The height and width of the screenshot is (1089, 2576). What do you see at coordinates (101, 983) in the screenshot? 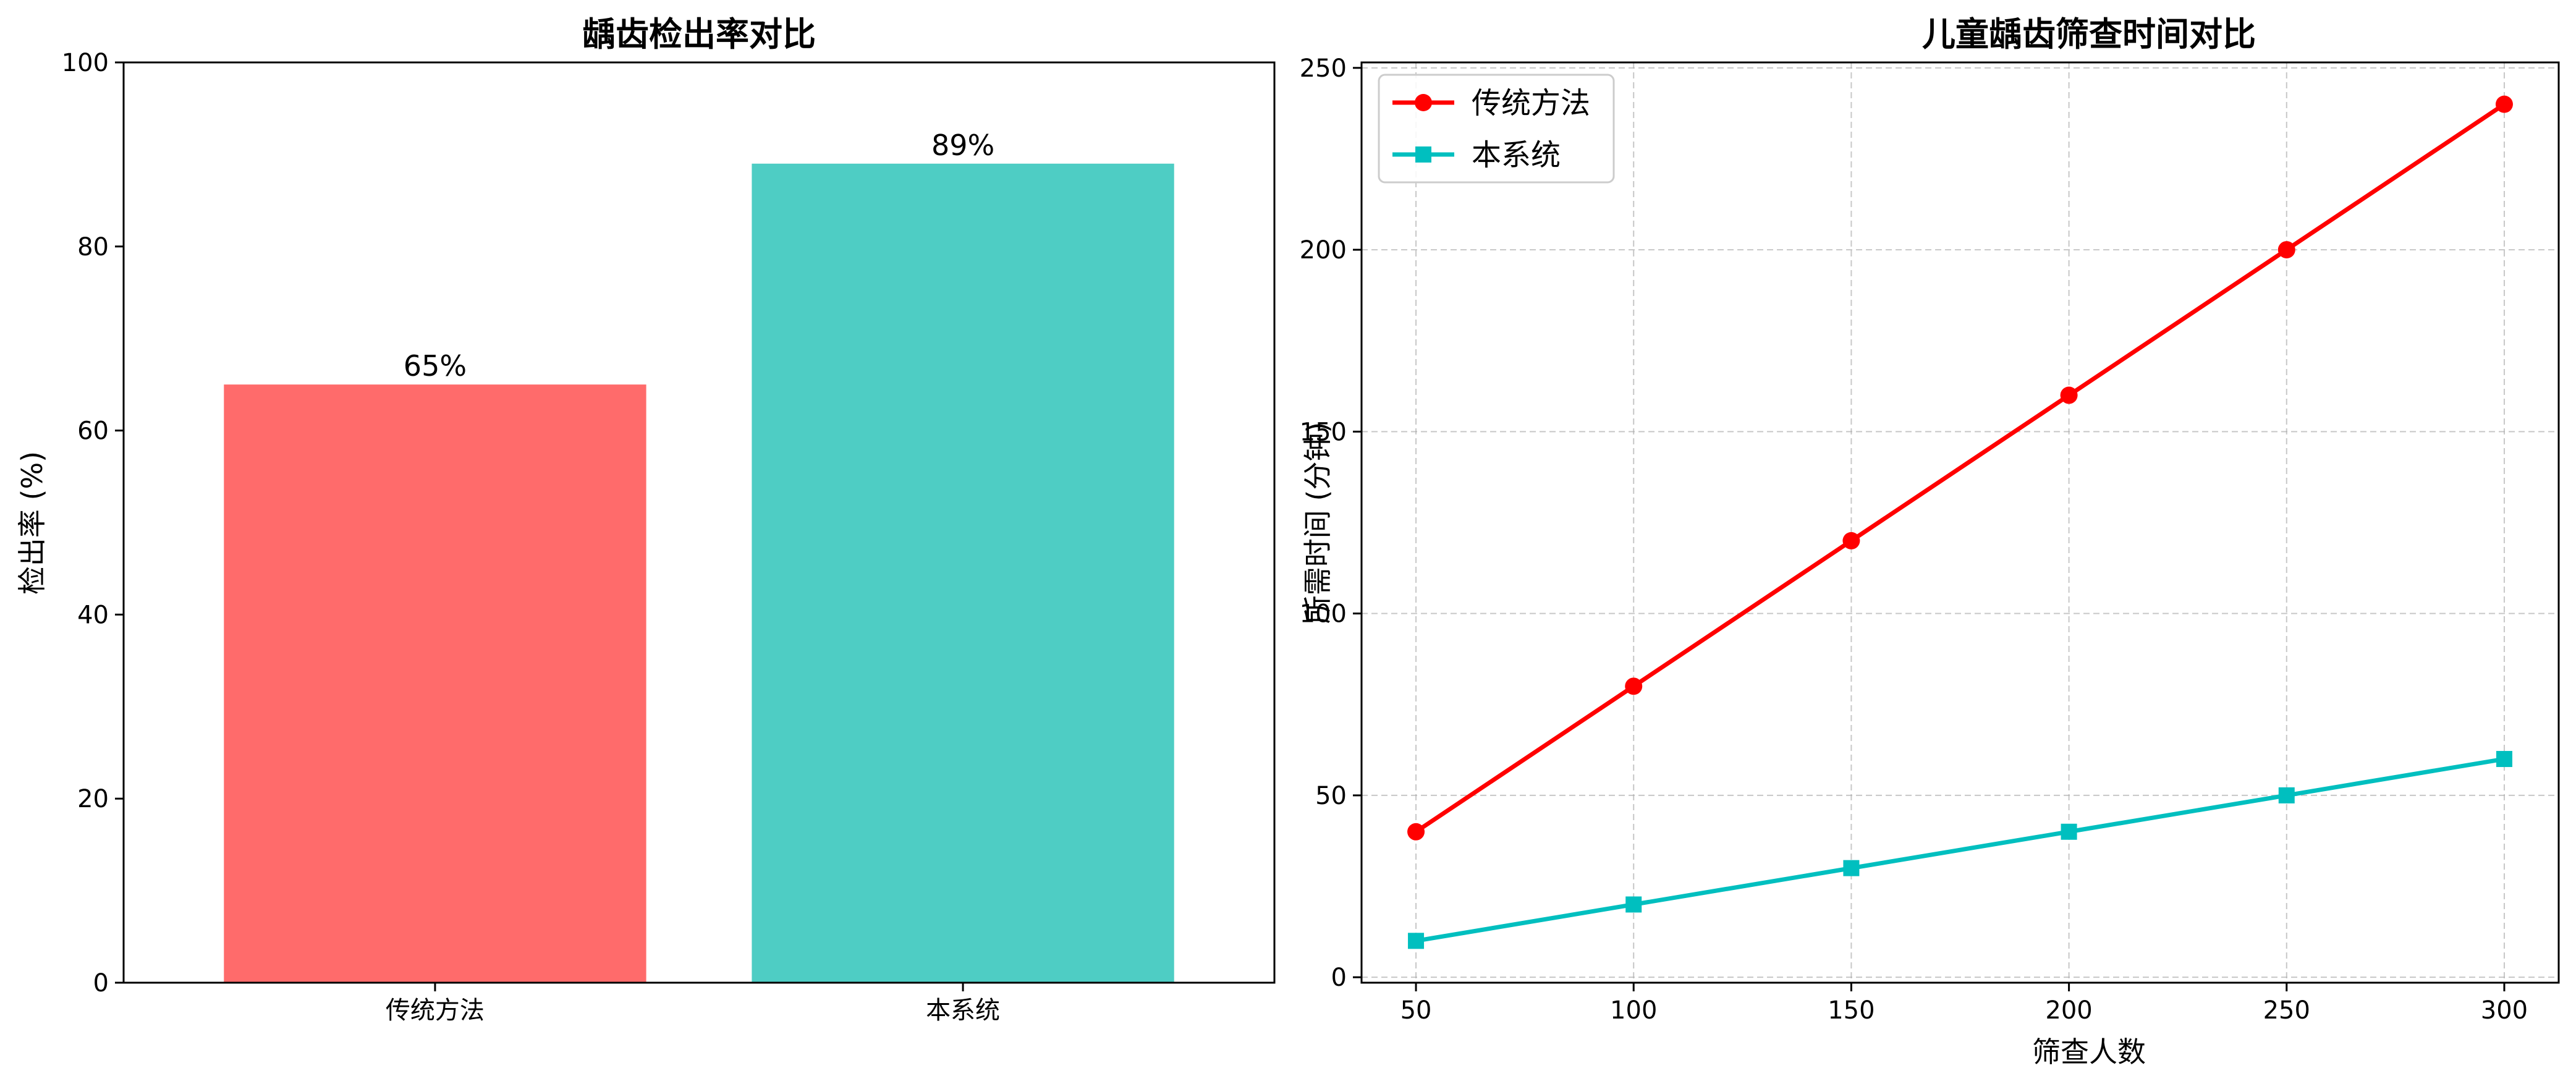
I see `bar-y-tick-label: 0` at bounding box center [101, 983].